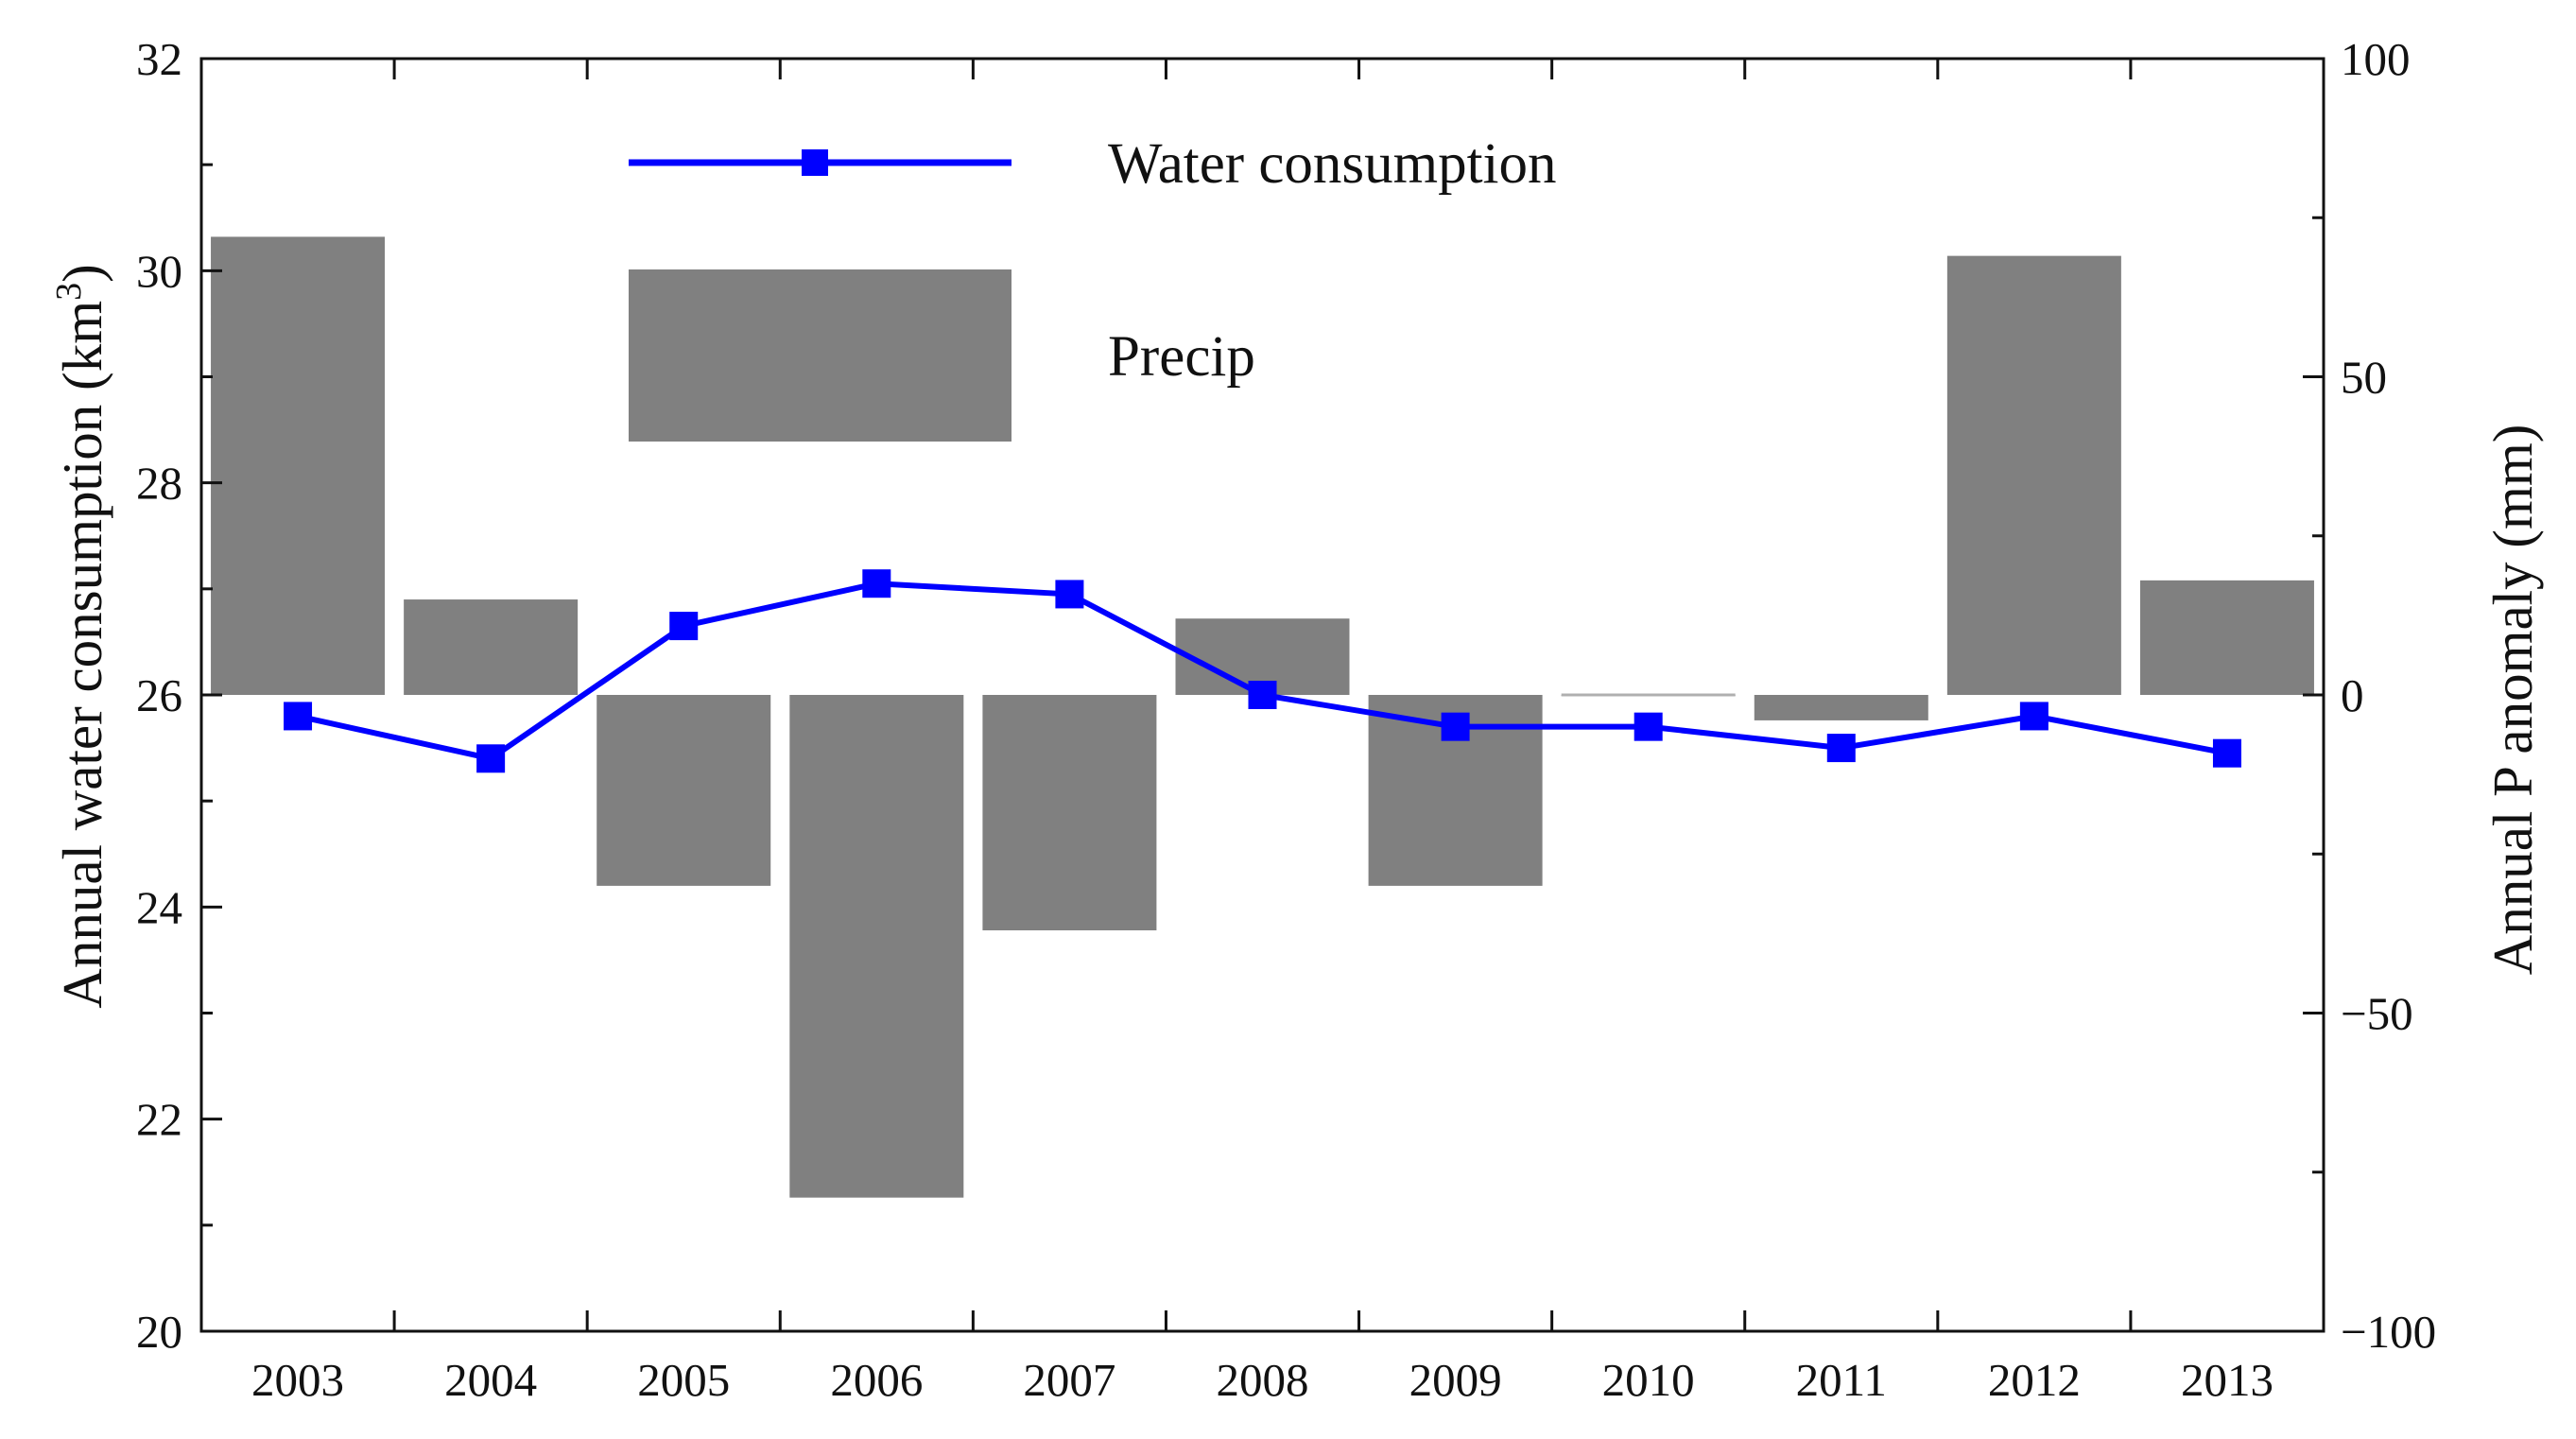  I want to click on y-left-tick-label-24: 24, so click(159, 907).